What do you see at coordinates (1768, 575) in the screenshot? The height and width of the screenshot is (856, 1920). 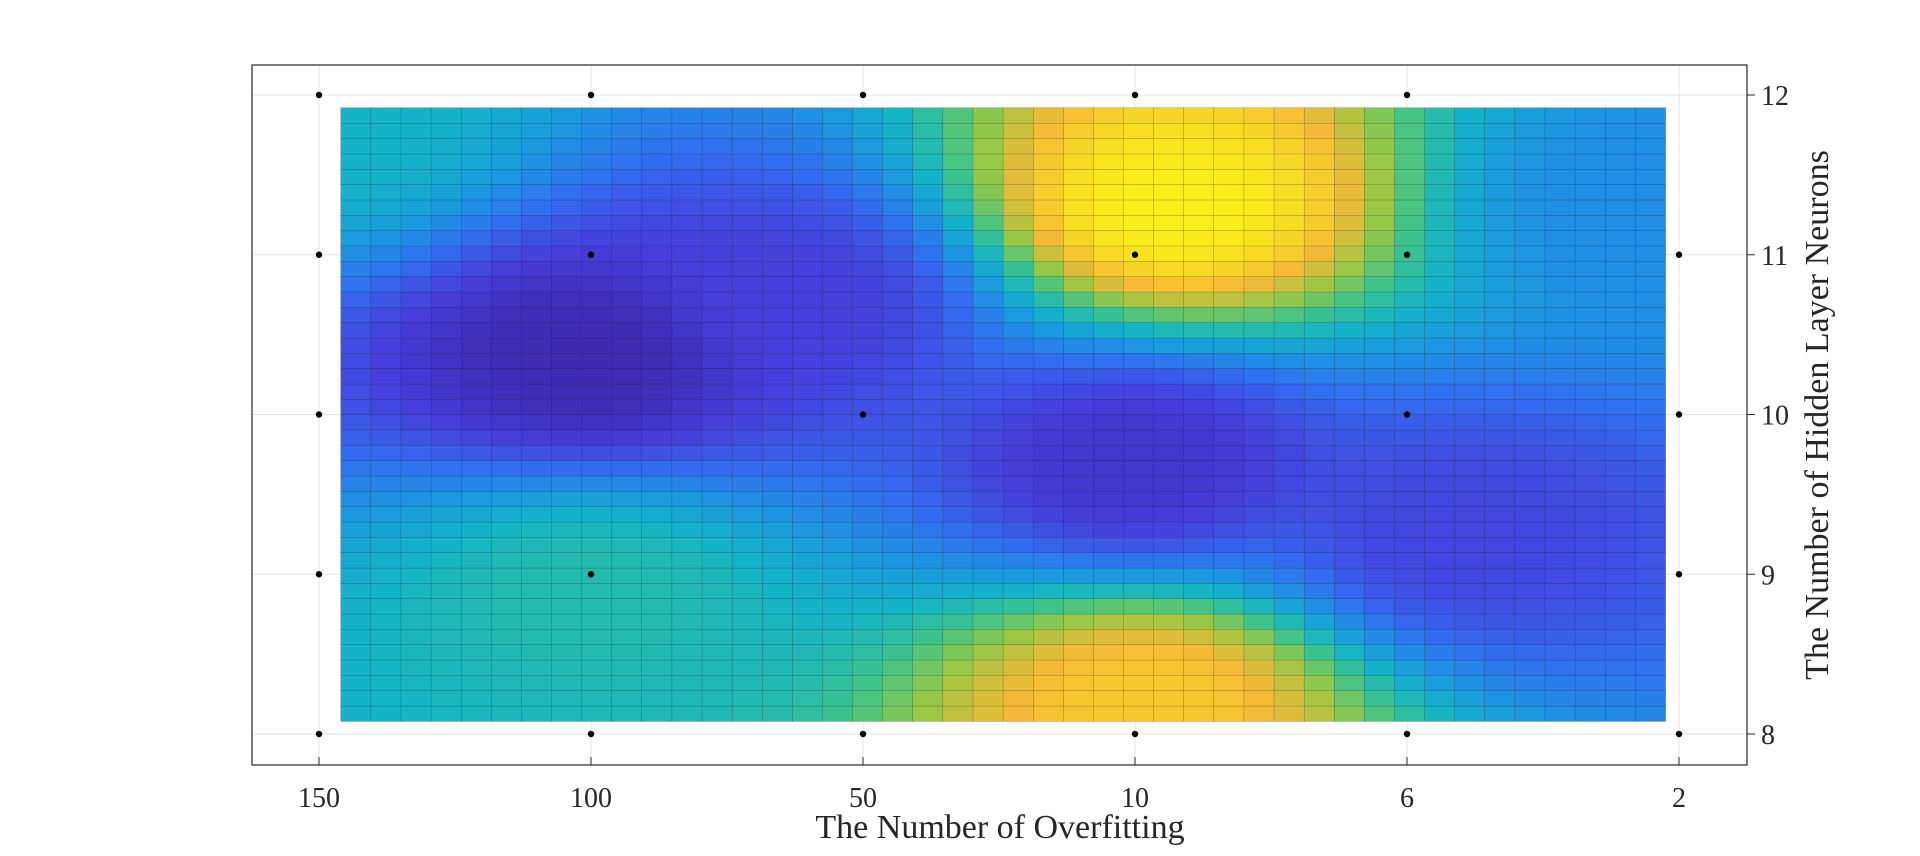 I see `y-tick-label: 9` at bounding box center [1768, 575].